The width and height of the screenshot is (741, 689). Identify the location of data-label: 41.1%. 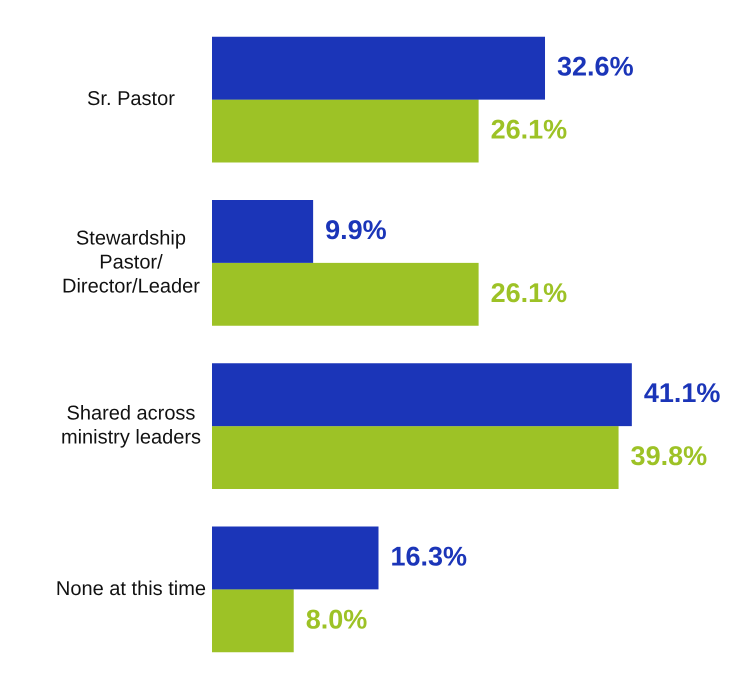
(682, 393).